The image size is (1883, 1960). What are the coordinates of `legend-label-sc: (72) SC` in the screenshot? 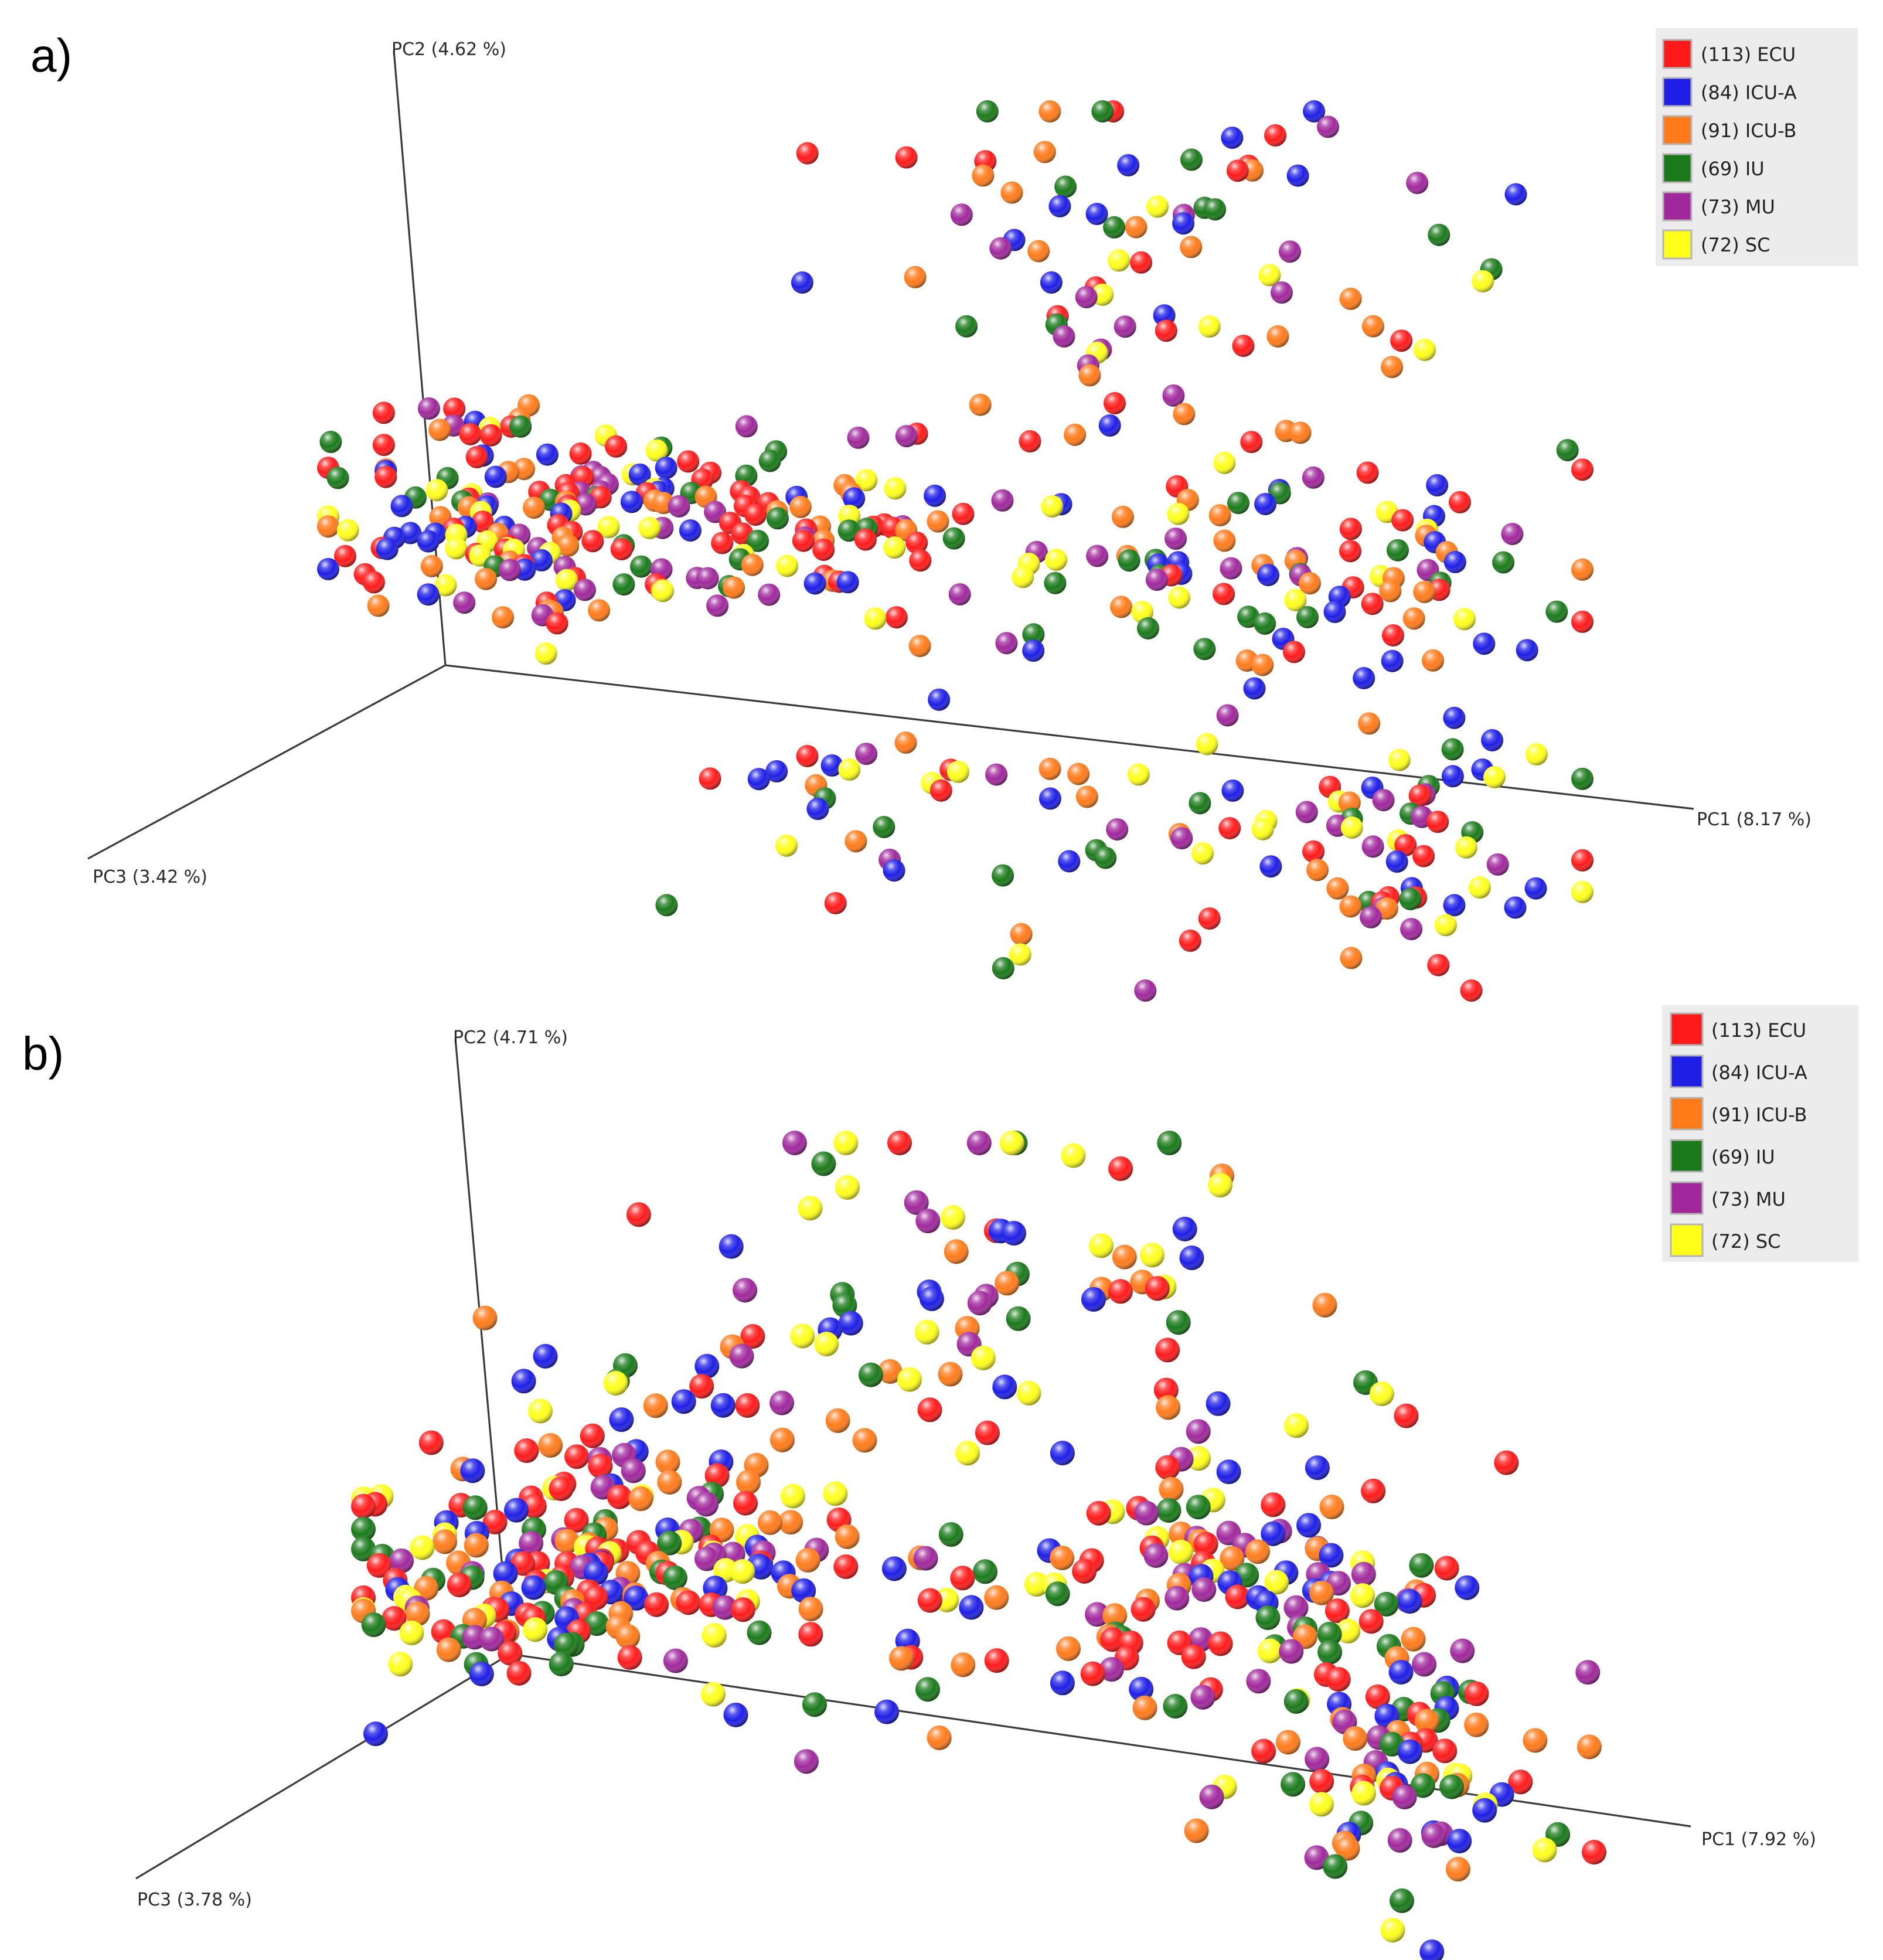 It's located at (1735, 245).